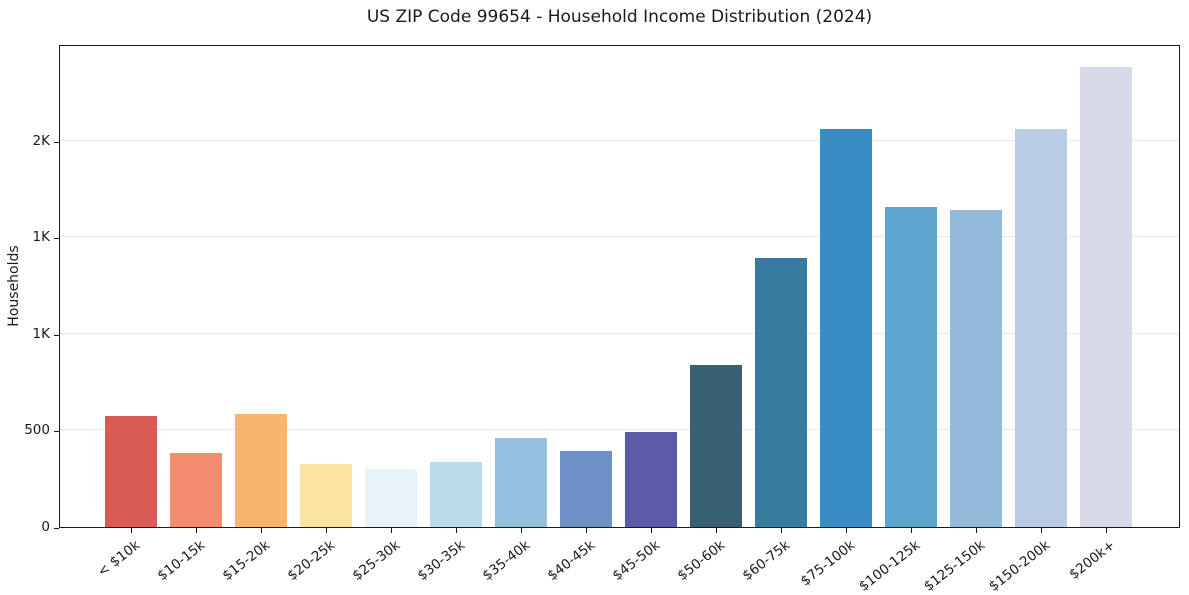 This screenshot has width=1189, height=595. Describe the element at coordinates (131, 471) in the screenshot. I see `bar-10k` at that location.